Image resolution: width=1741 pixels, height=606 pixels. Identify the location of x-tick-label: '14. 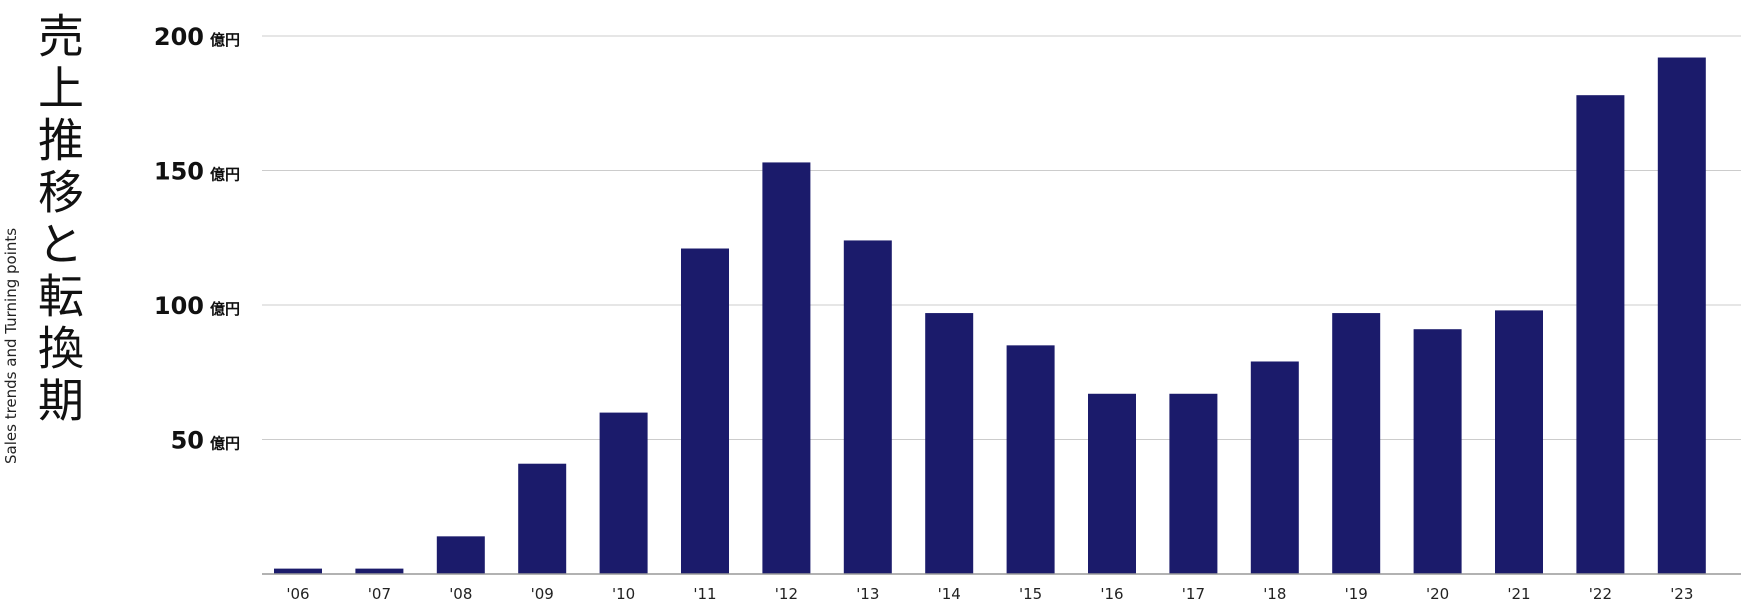
(949, 594).